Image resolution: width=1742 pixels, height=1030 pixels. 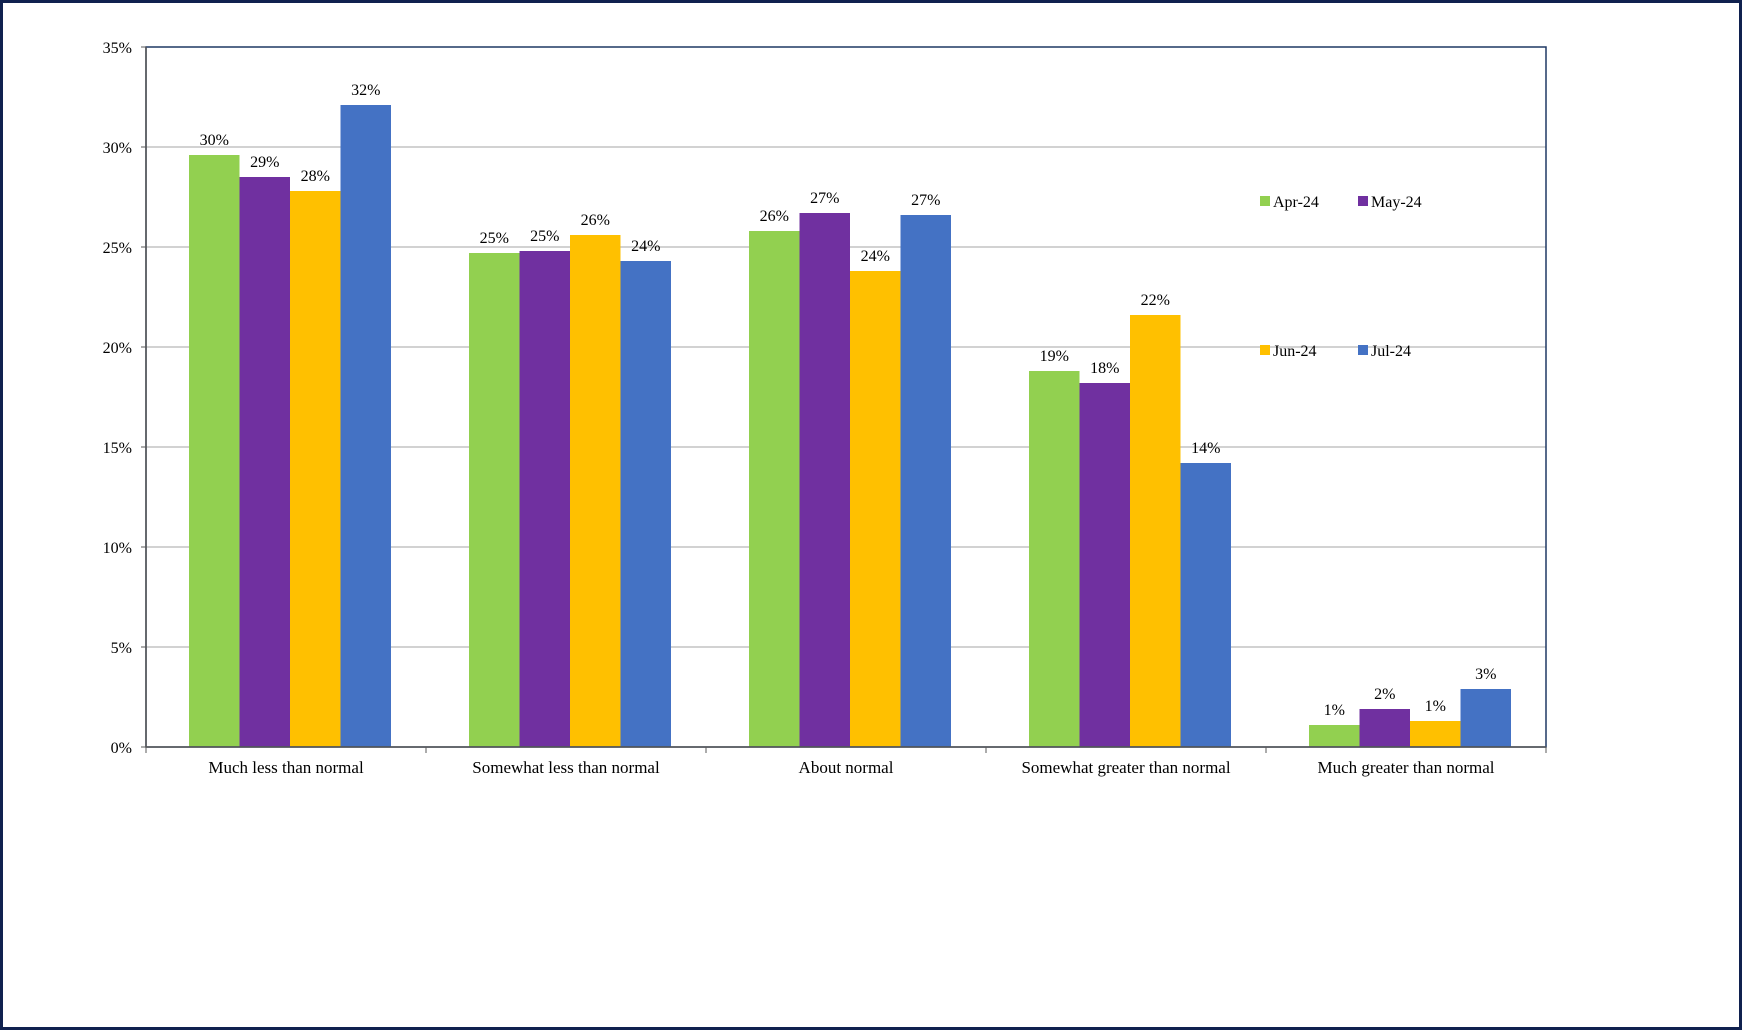 I want to click on y-tick-labels: 0% 5% 10% 15% 20% 25% 30% 35%, so click(x=117, y=398).